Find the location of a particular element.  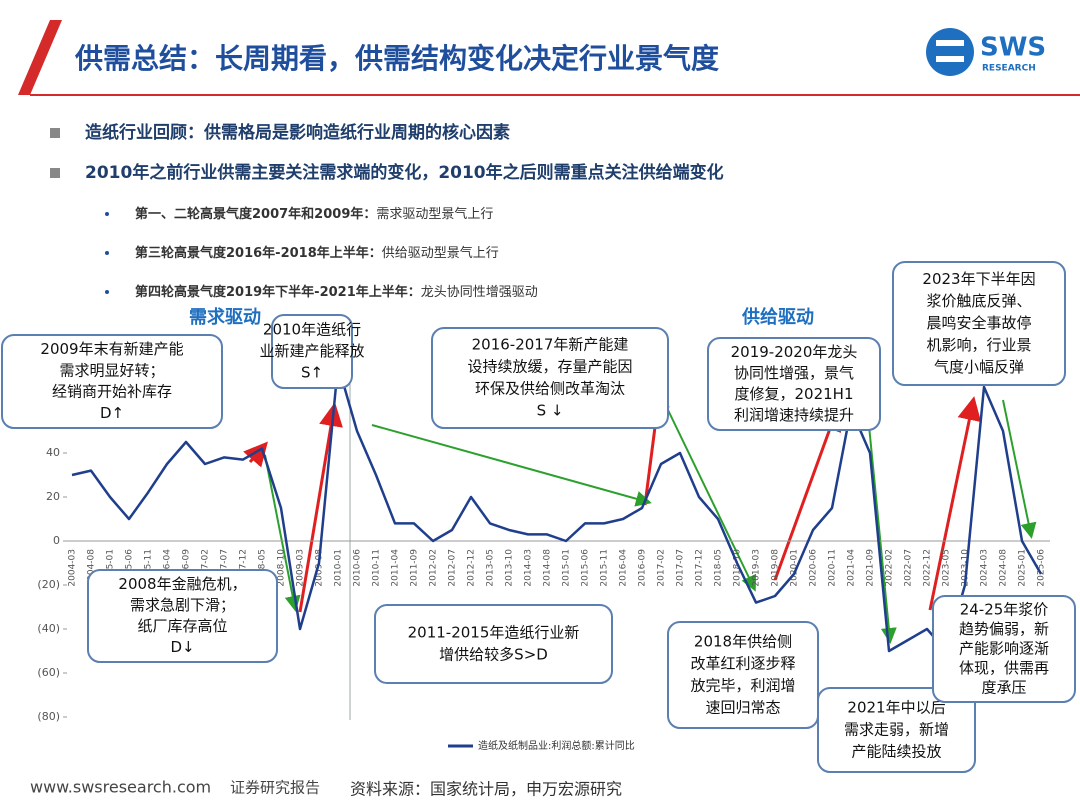

x-tick-label: 2020-11 is located at coordinates (833, 568).